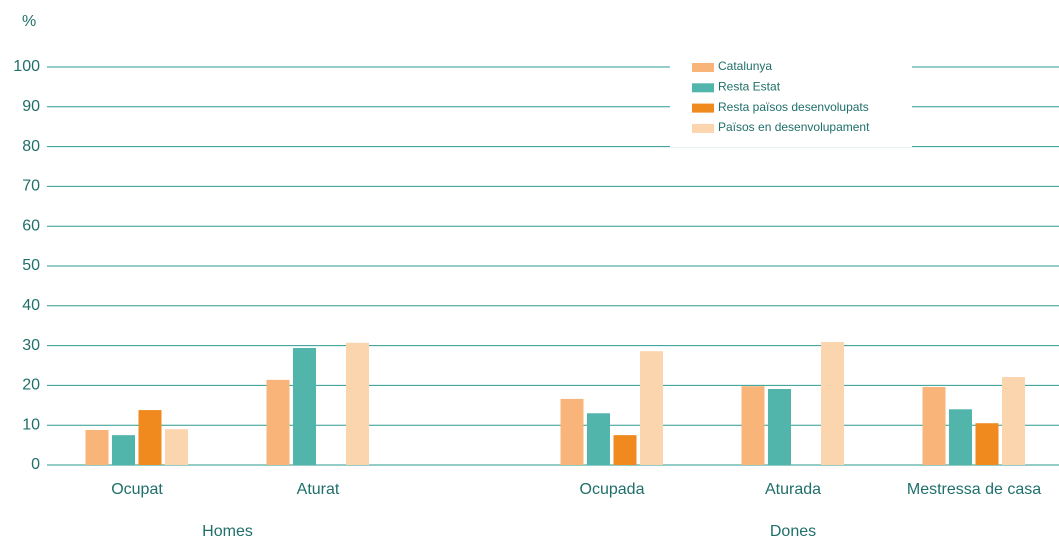  I want to click on y-tick-label: 100, so click(26, 66).